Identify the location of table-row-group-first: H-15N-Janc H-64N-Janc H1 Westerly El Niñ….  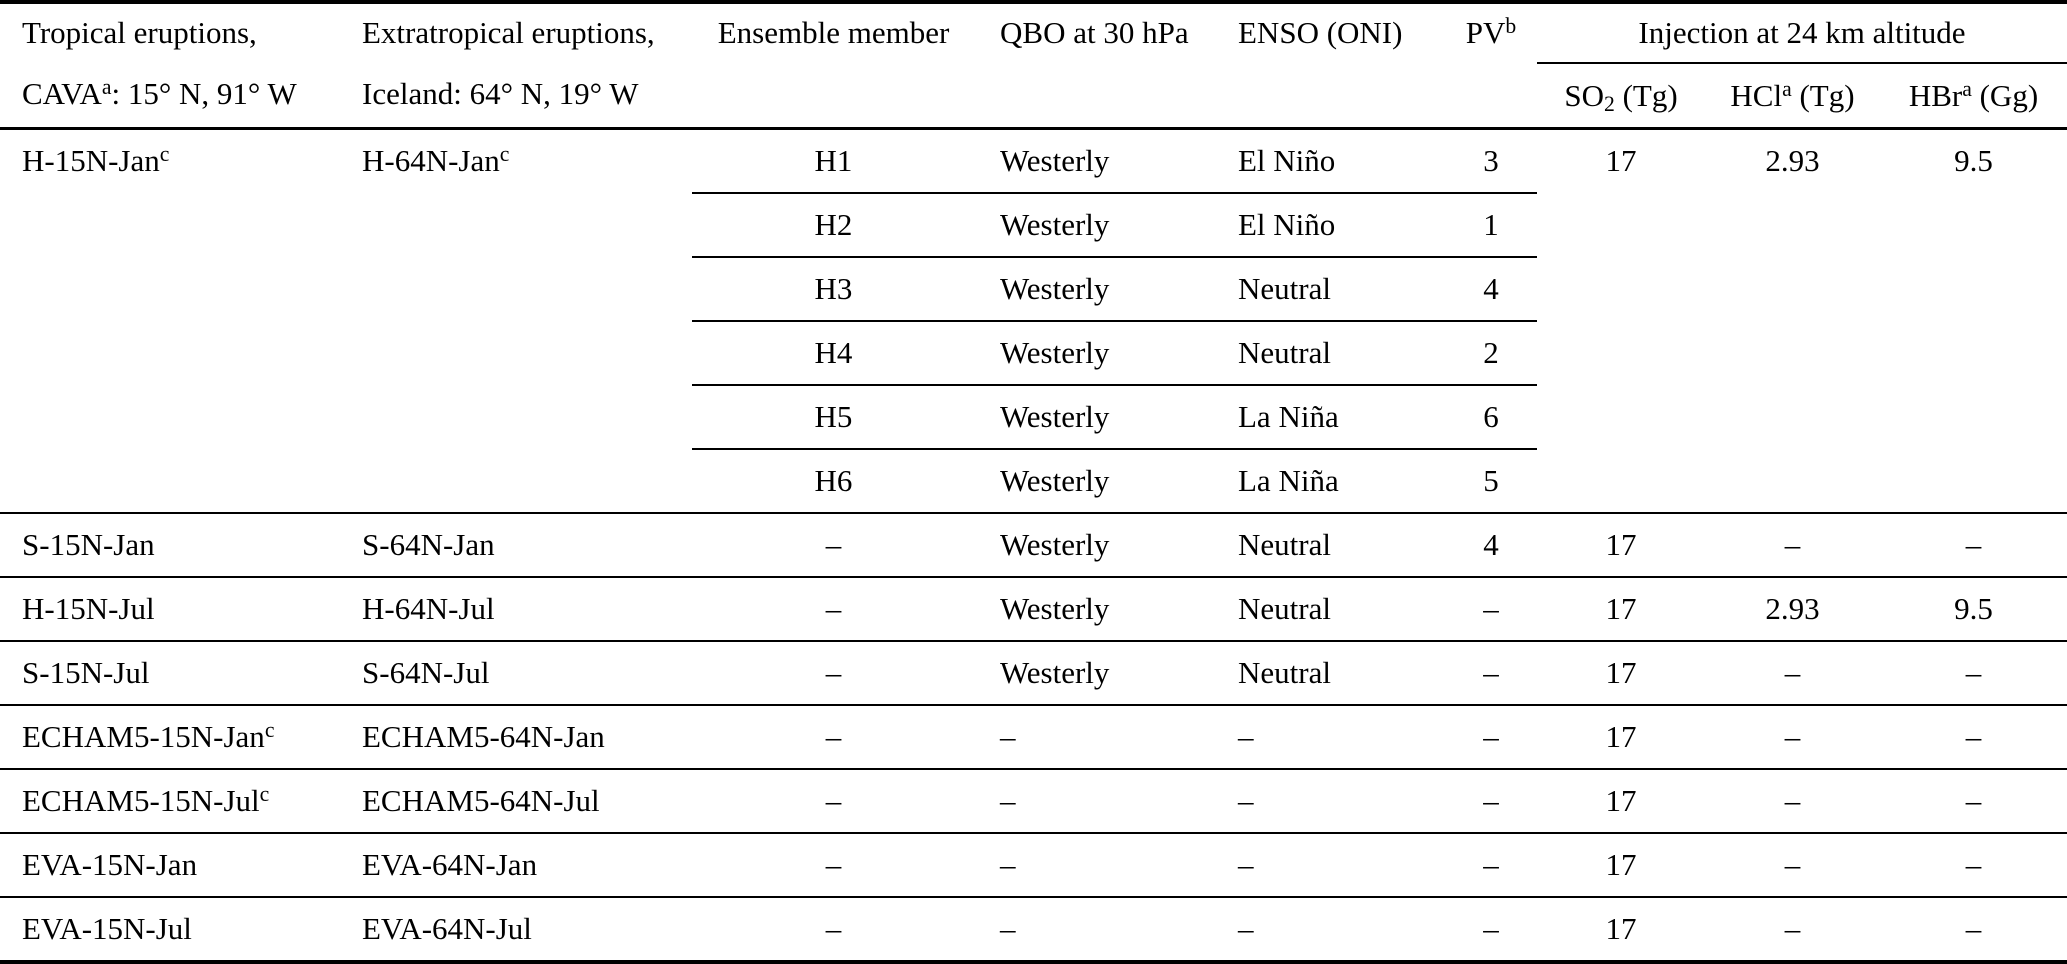
(1033, 161).